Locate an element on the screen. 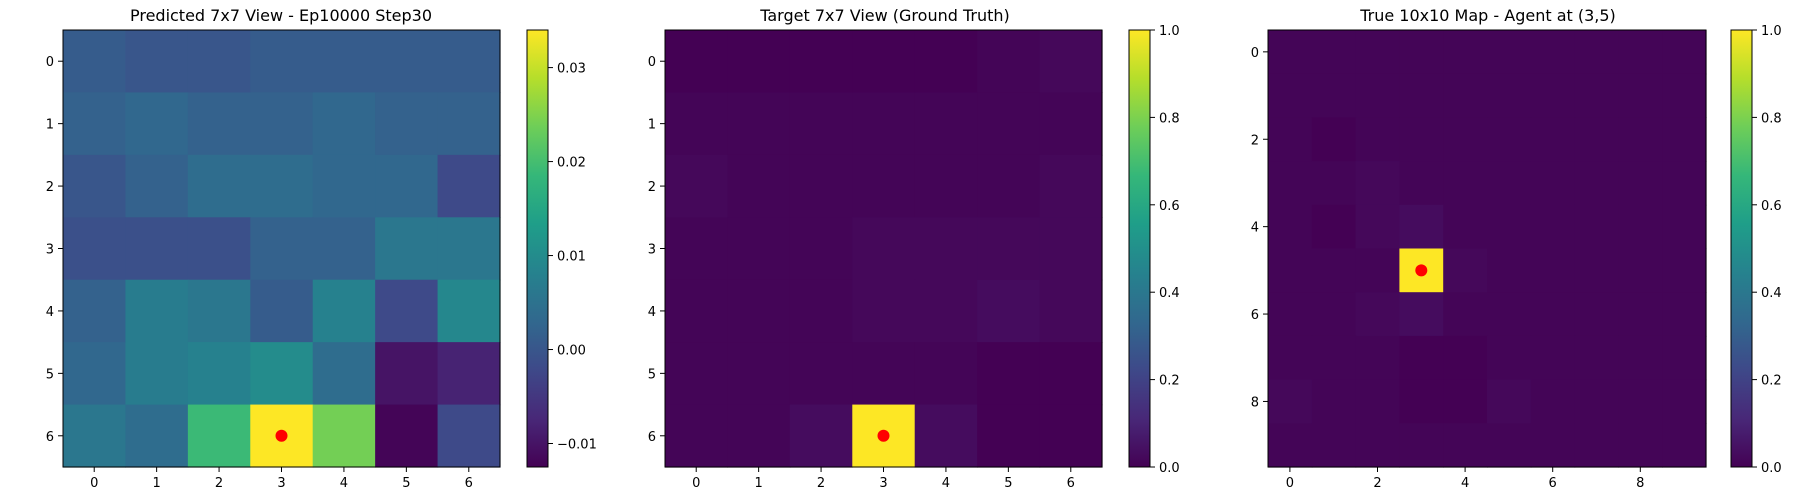 The width and height of the screenshot is (1800, 500). colorbar-tick-label: 0.01 is located at coordinates (571, 257).